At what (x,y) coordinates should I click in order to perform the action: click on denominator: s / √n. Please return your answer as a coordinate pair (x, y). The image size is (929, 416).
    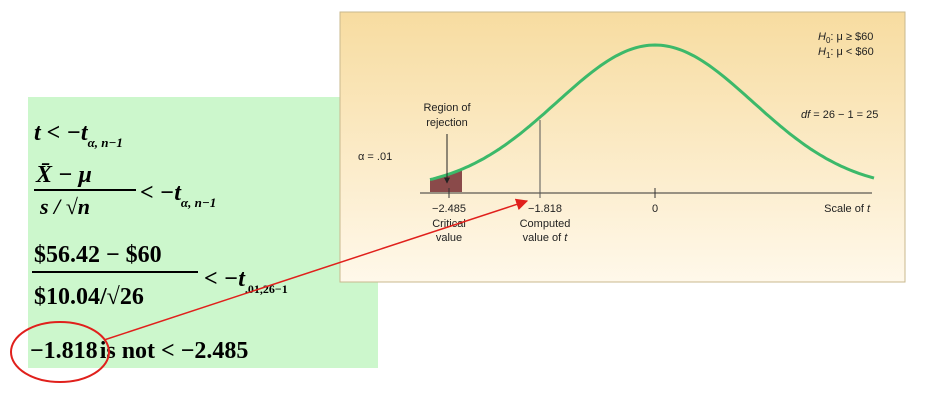
    Looking at the image, I should click on (64, 206).